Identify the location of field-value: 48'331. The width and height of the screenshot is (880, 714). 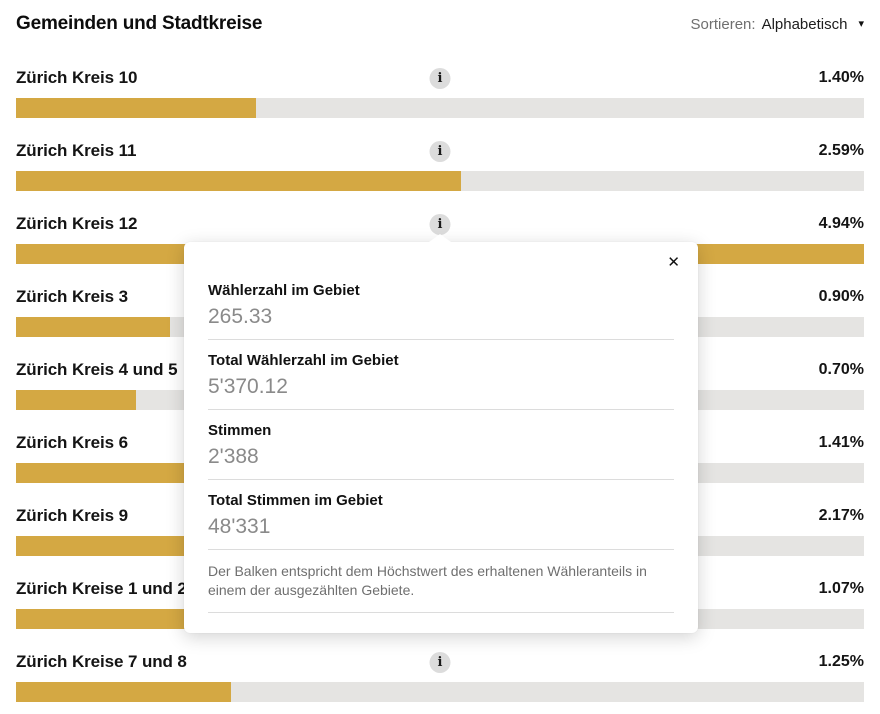
(239, 526).